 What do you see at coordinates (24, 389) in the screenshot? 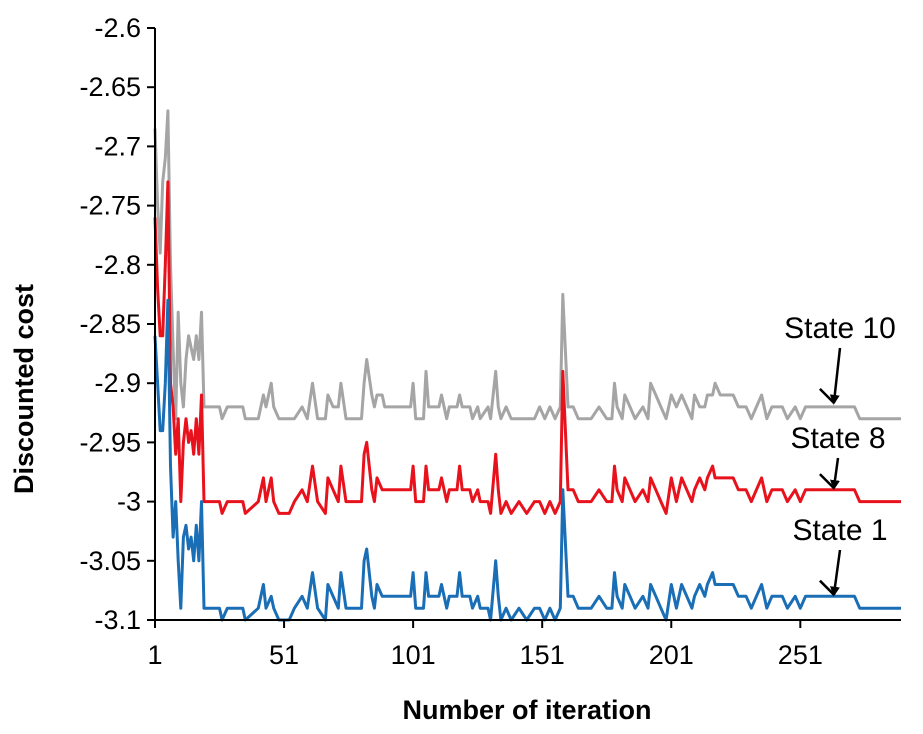
I see `y-axis-title: Discounted cost` at bounding box center [24, 389].